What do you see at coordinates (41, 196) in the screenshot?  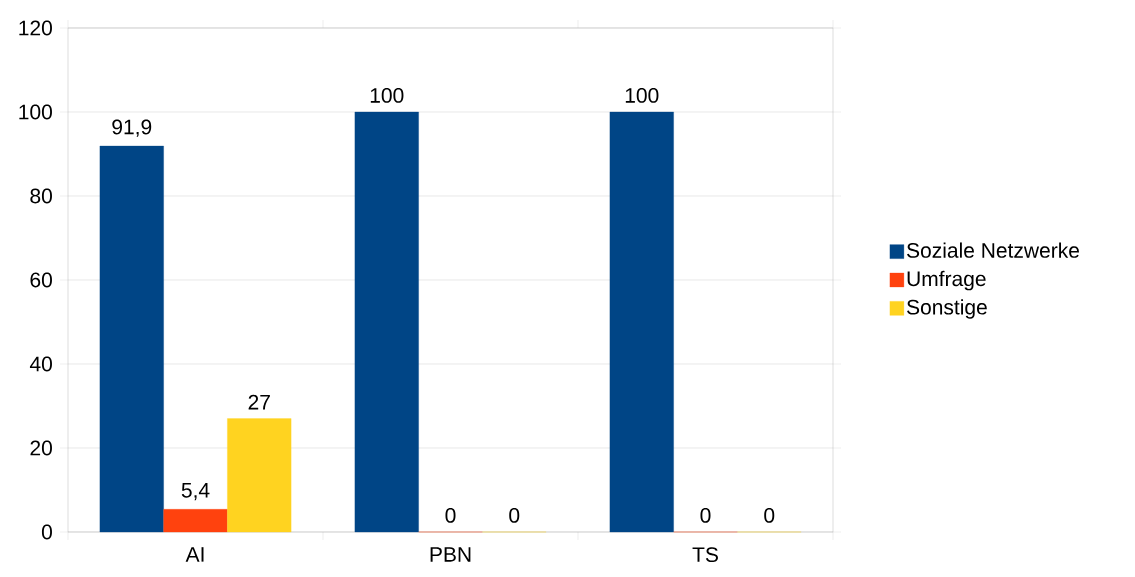 I see `y-tick-label: 80` at bounding box center [41, 196].